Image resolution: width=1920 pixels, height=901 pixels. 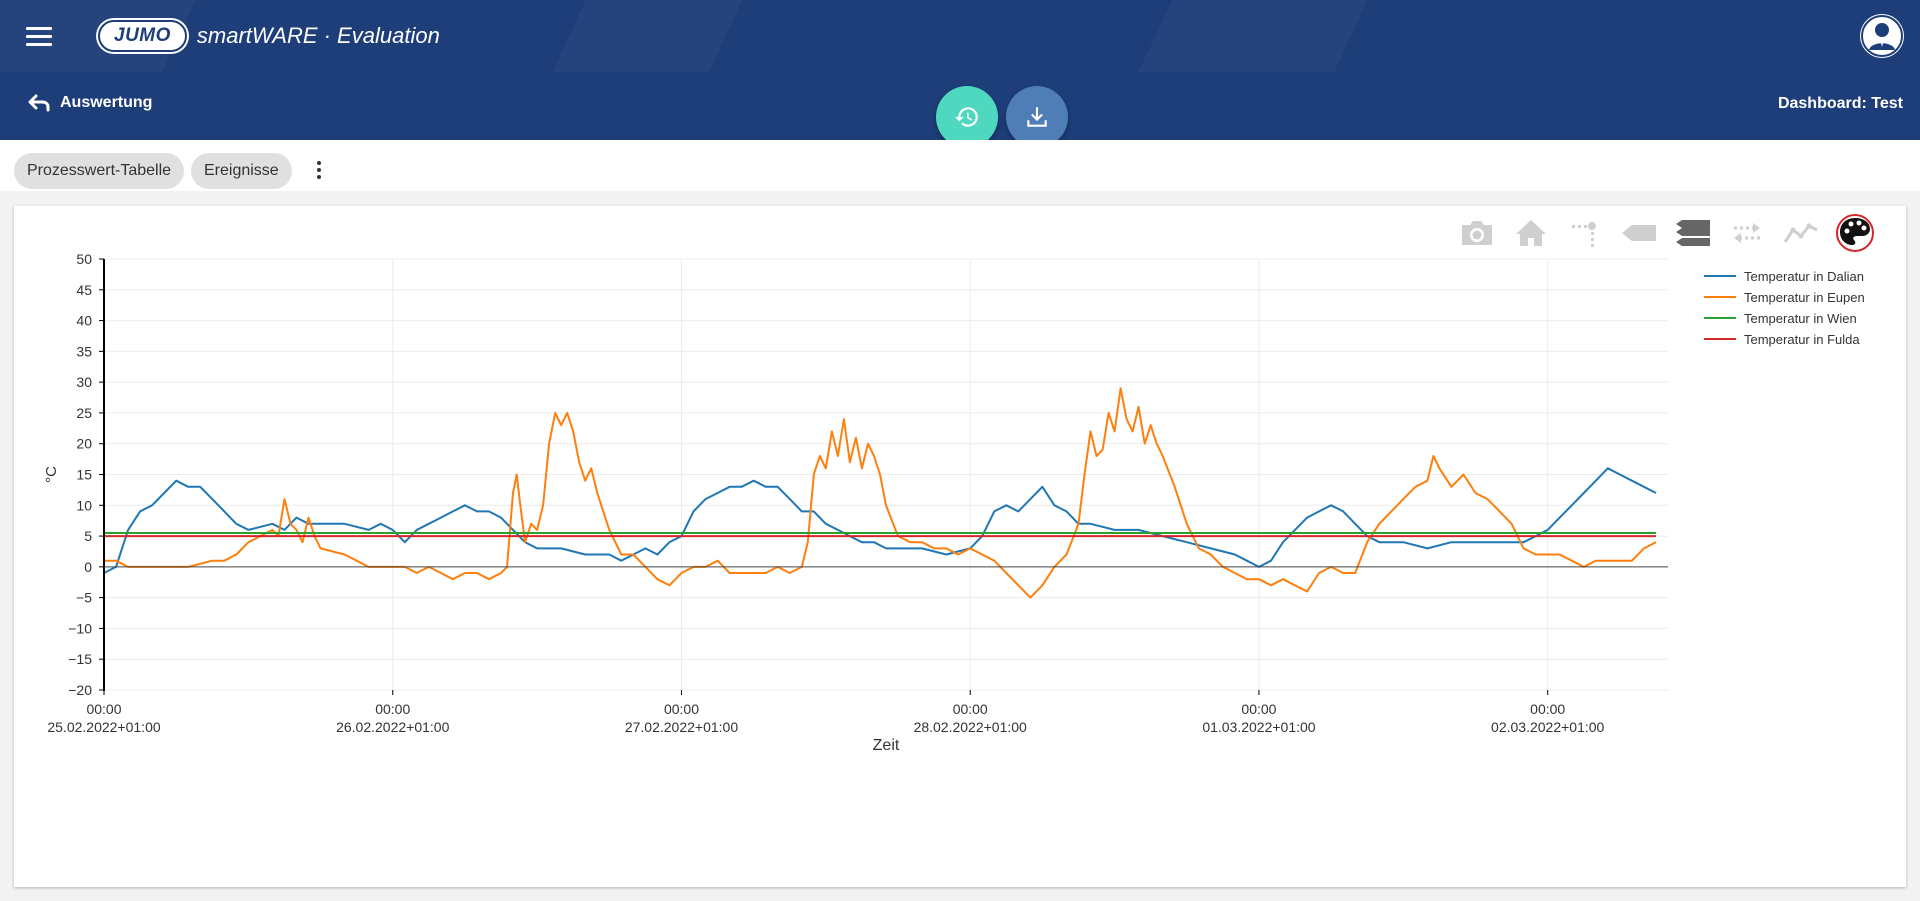 What do you see at coordinates (99, 171) in the screenshot?
I see `tab-process-value-table: Prozesswert-Tabelle` at bounding box center [99, 171].